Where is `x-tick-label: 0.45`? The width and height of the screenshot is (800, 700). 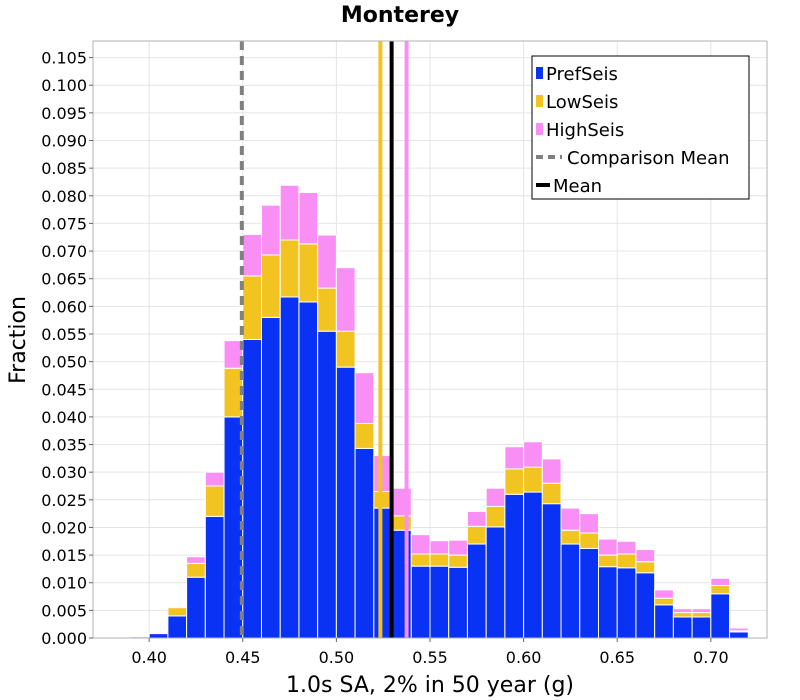 x-tick-label: 0.45 is located at coordinates (243, 657).